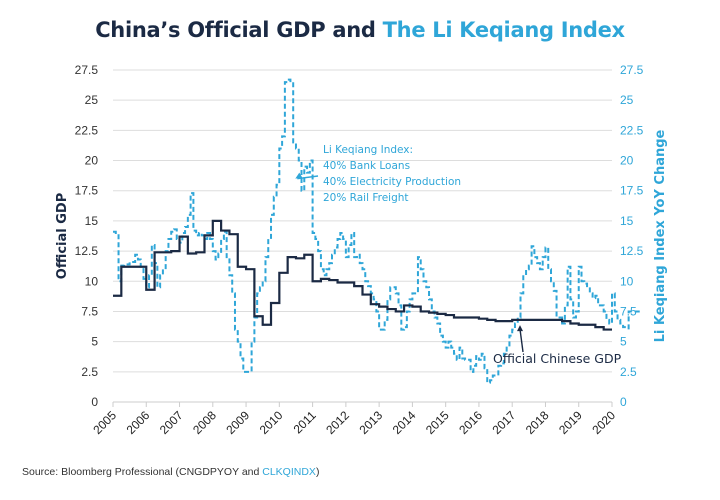  What do you see at coordinates (204, 422) in the screenshot?
I see `x-tick-label: 2008` at bounding box center [204, 422].